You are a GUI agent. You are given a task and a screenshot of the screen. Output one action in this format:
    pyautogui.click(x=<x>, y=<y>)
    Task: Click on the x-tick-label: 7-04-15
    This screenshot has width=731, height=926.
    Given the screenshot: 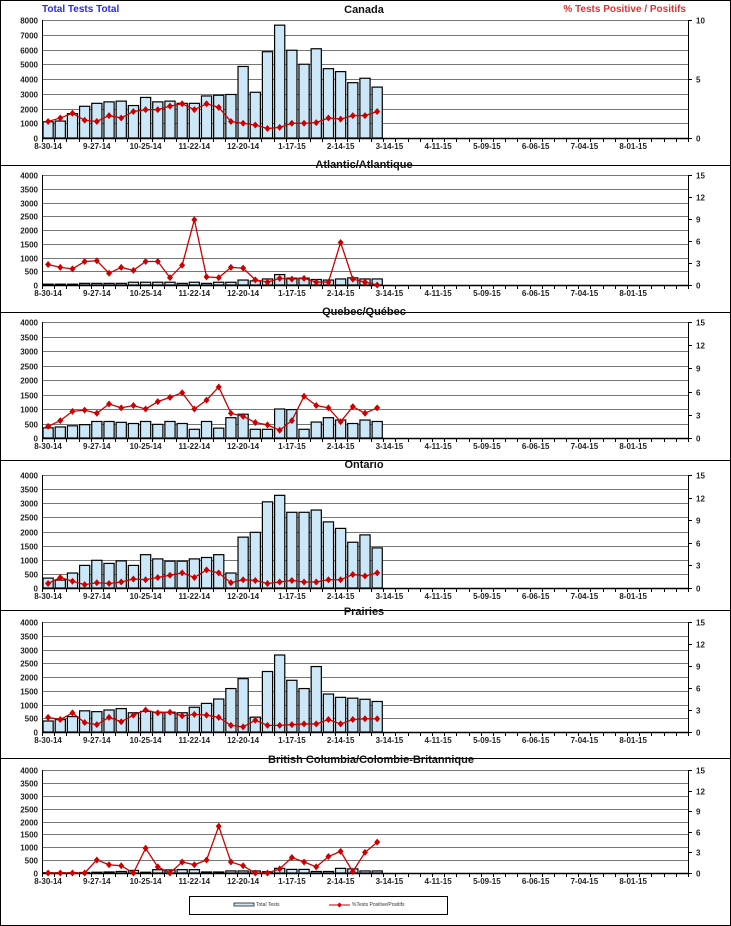 What is the action you would take?
    pyautogui.click(x=585, y=881)
    